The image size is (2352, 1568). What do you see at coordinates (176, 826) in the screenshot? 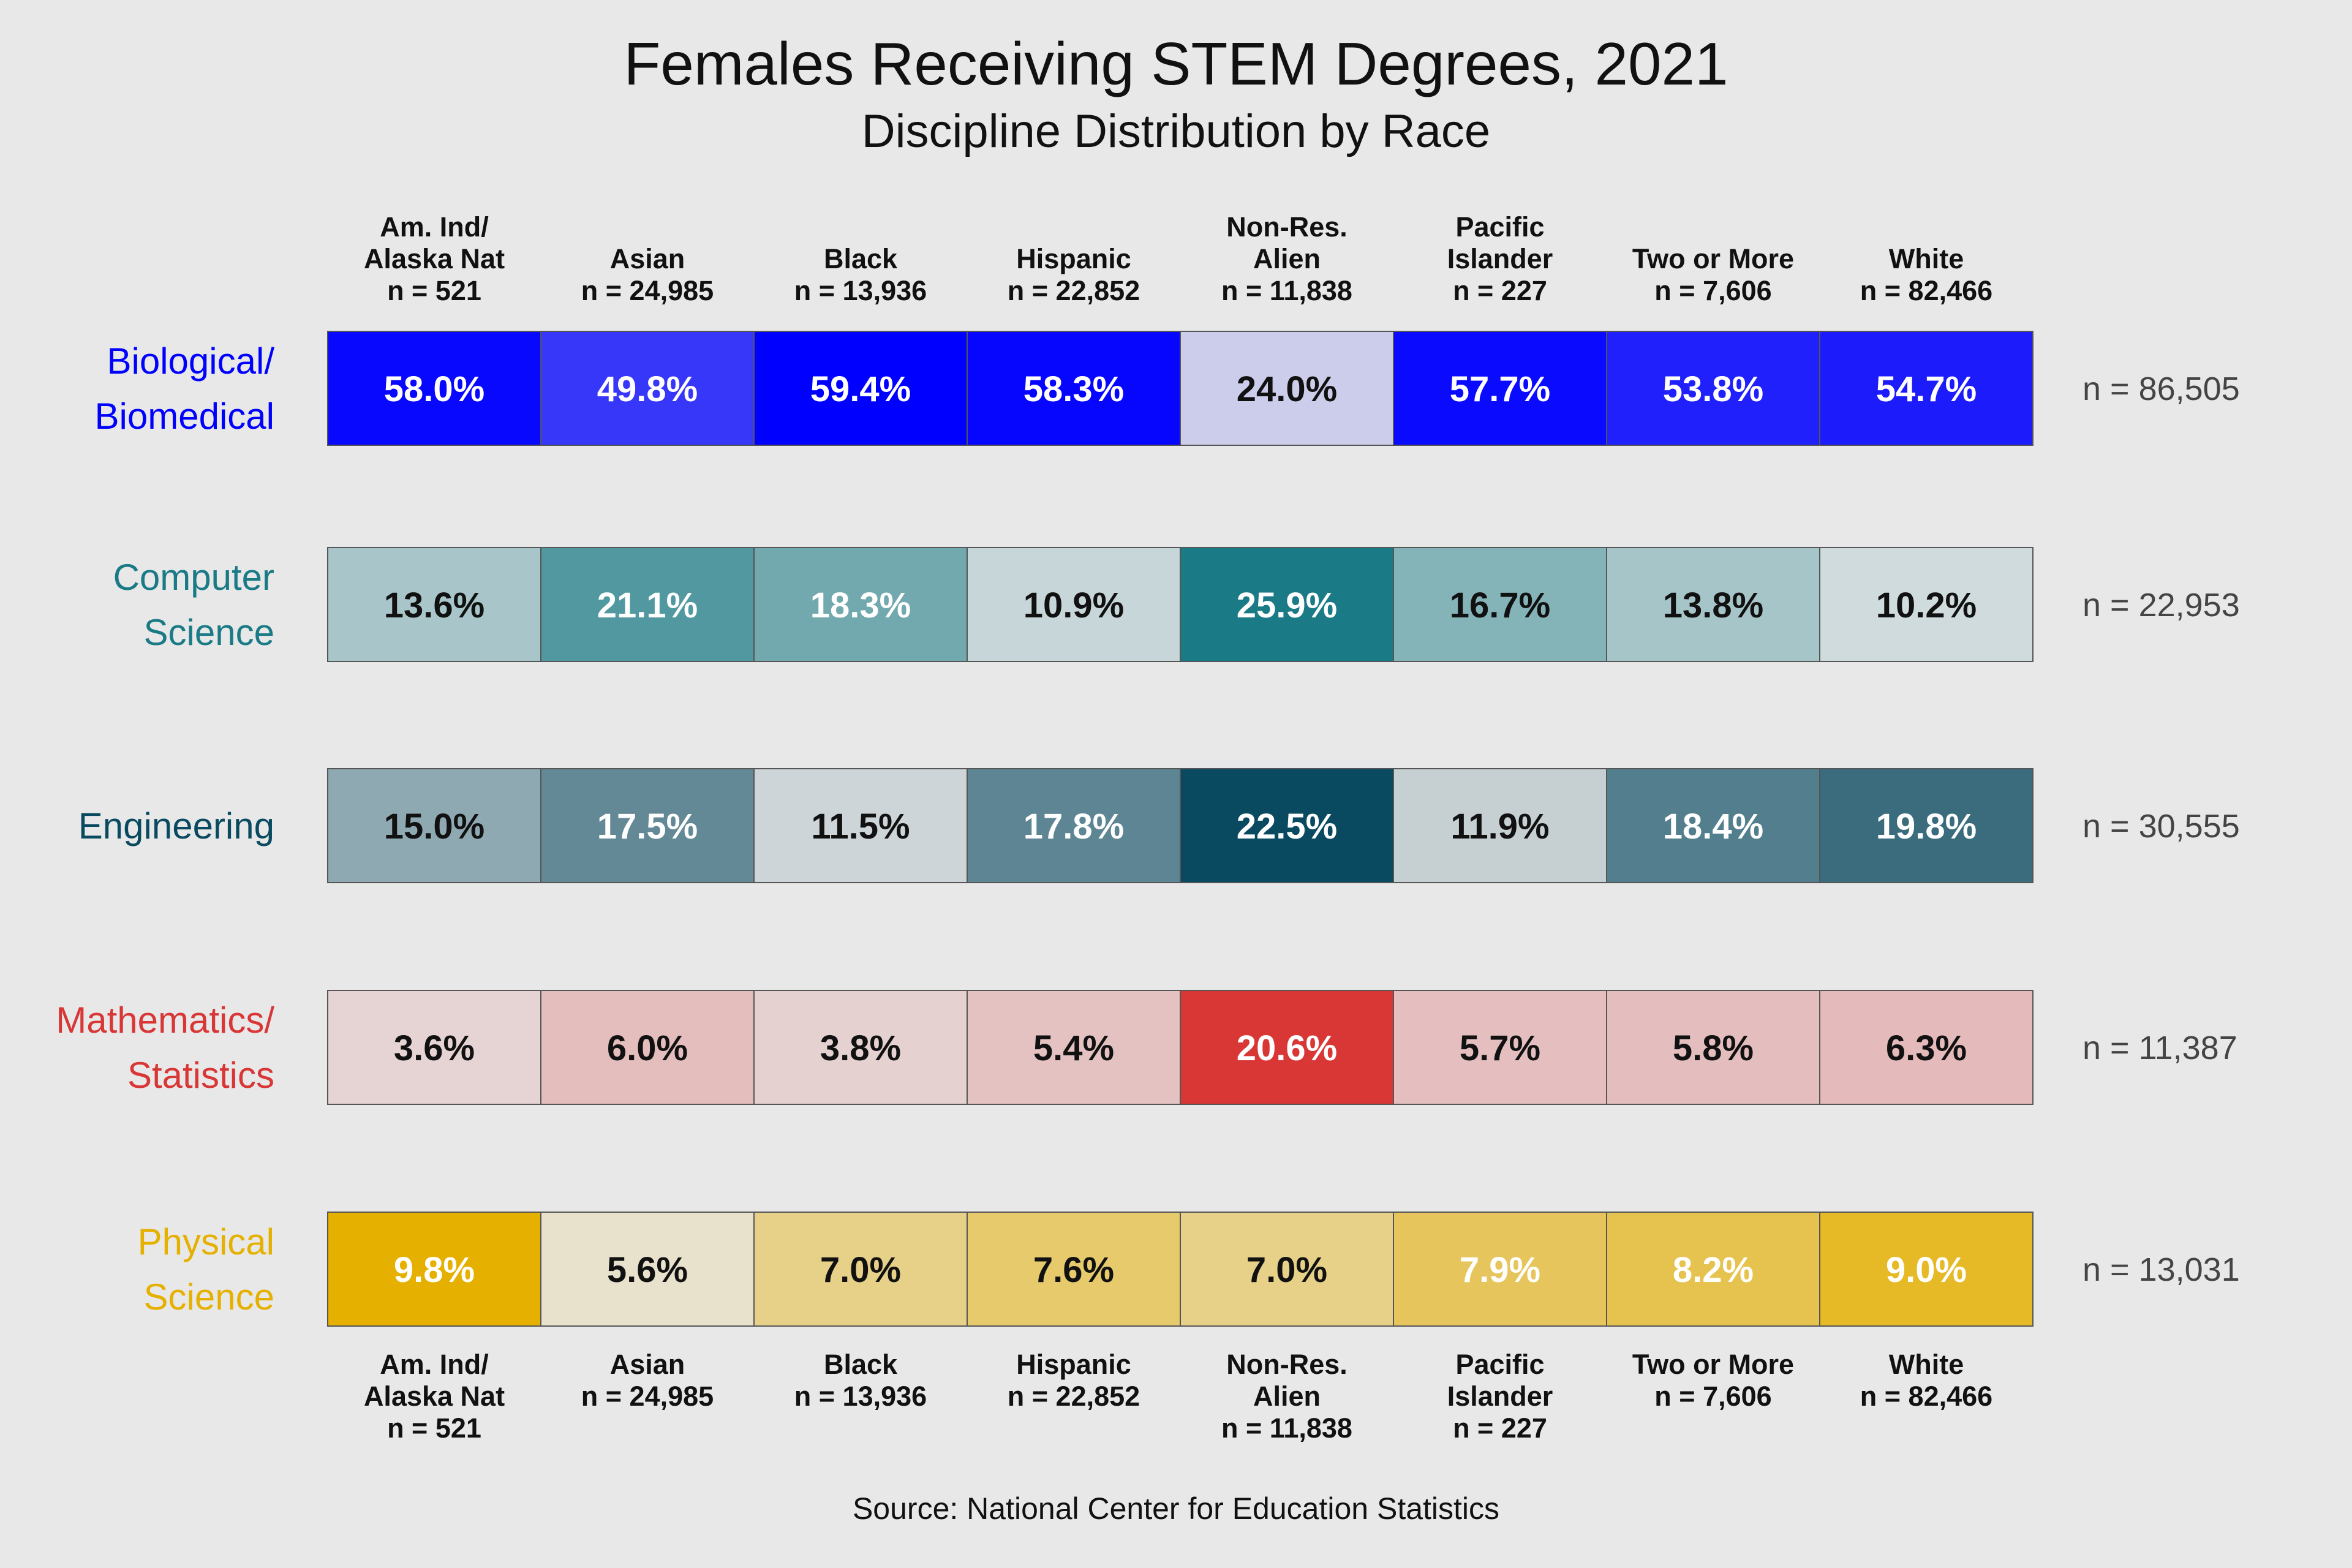
I see `row-label-line: Engineering` at bounding box center [176, 826].